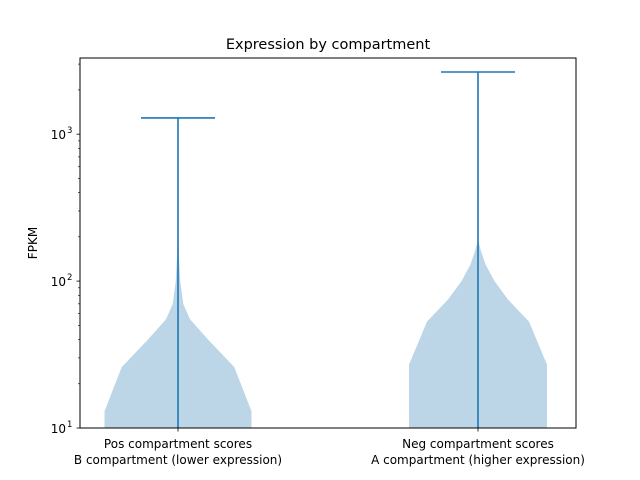 The height and width of the screenshot is (480, 640). What do you see at coordinates (478, 444) in the screenshot?
I see `x-tick-label-line1: Neg compartment scores` at bounding box center [478, 444].